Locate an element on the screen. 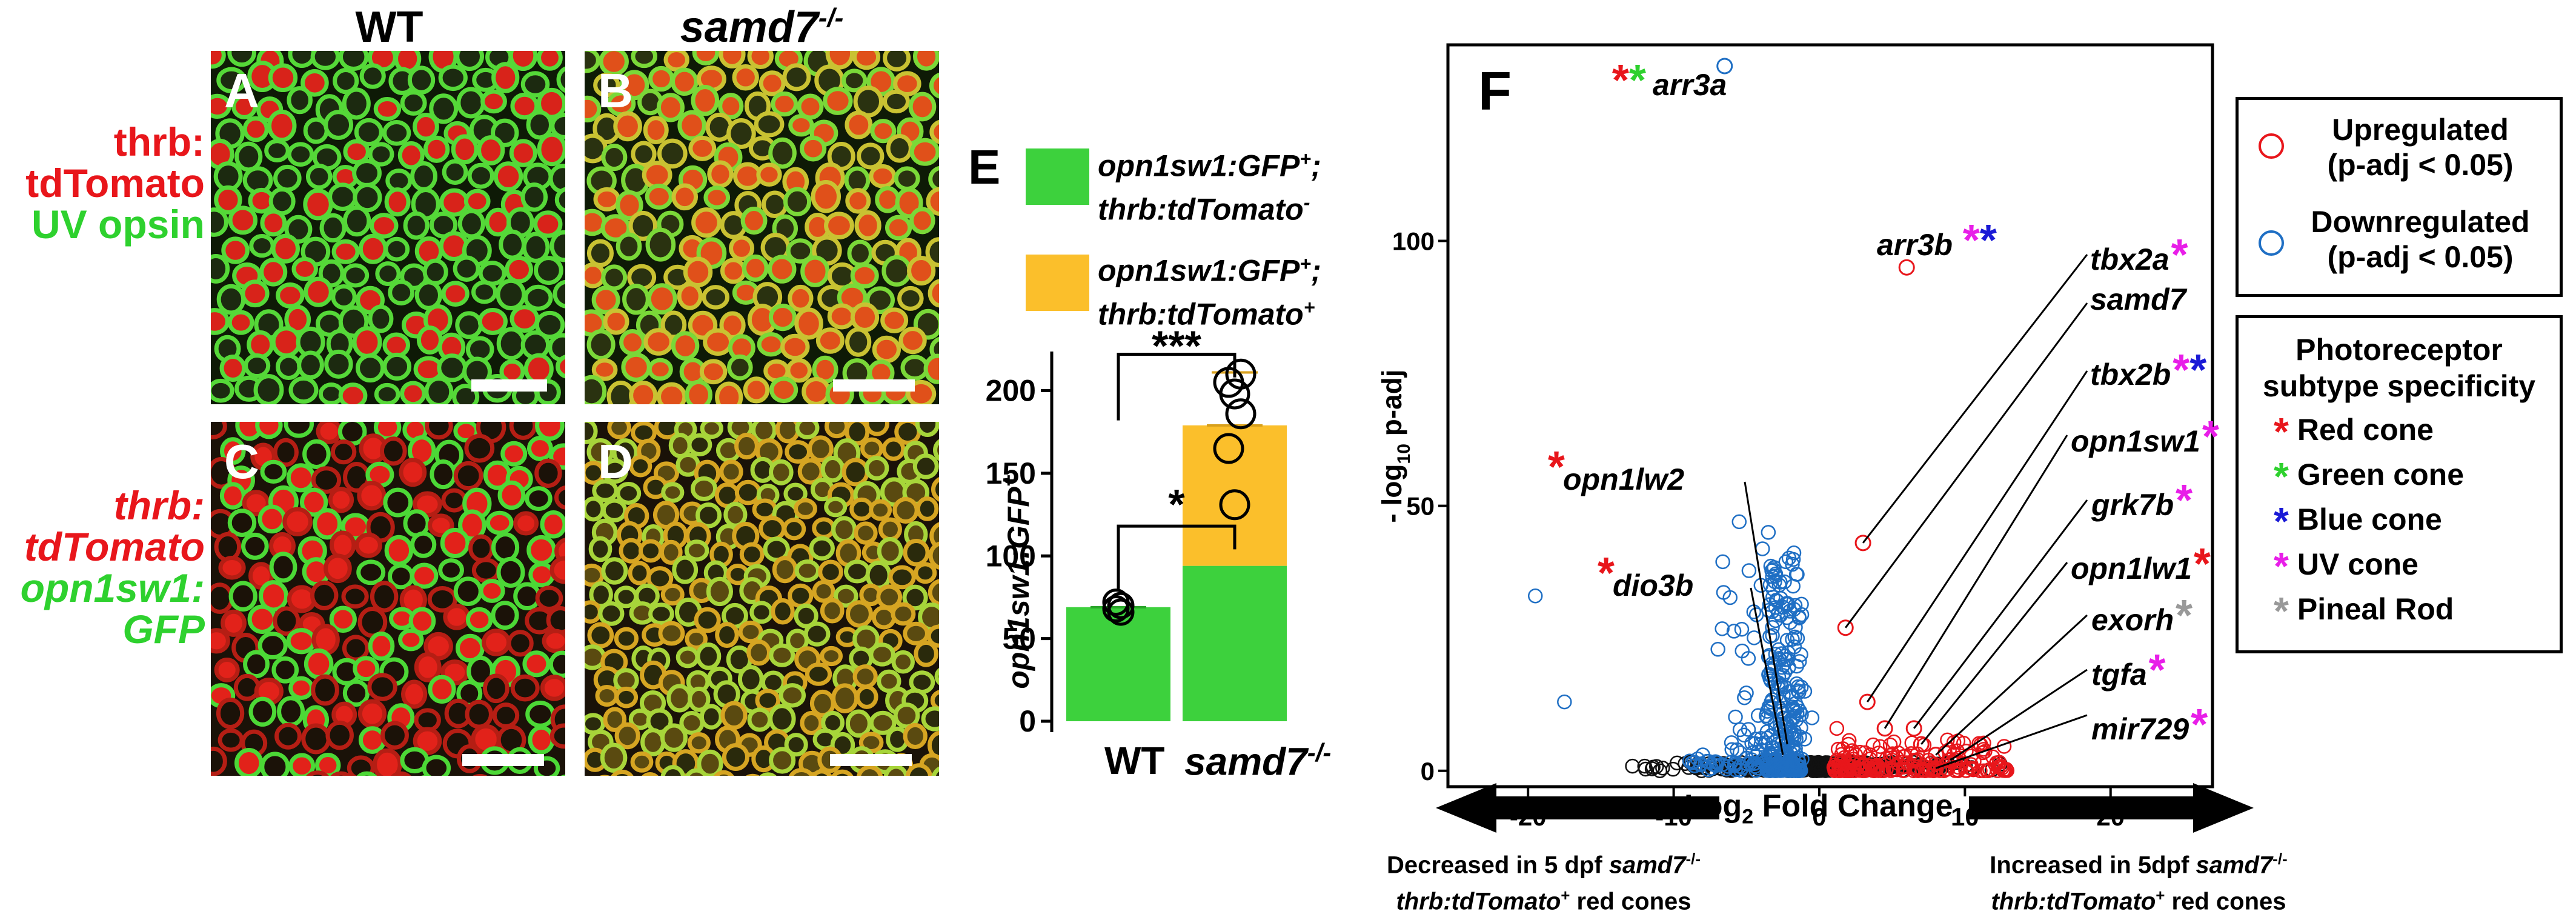 Image resolution: width=2576 pixels, height=917 pixels. bar-y-tick-label: 150 is located at coordinates (1011, 473).